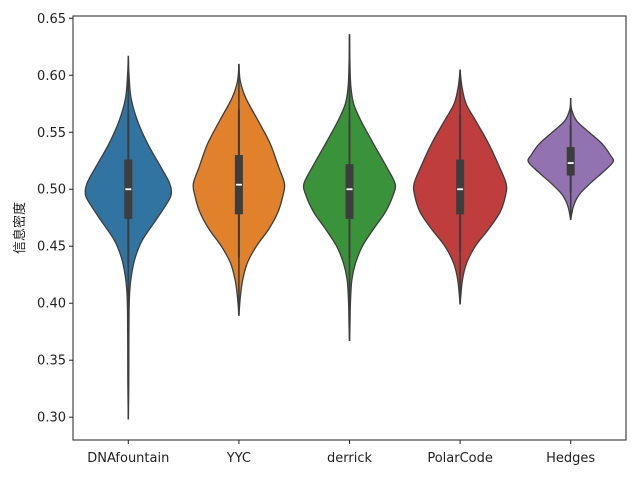 Image resolution: width=640 pixels, height=480 pixels. I want to click on y-axis-label: 信息密度, so click(20, 228).